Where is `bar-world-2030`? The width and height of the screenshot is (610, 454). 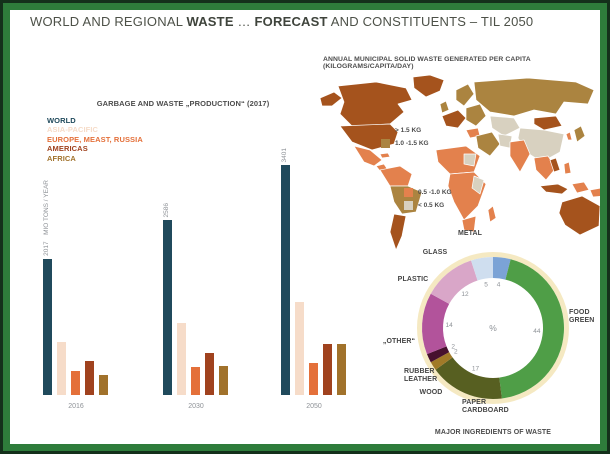
bar-world-2030 is located at coordinates (167, 307).